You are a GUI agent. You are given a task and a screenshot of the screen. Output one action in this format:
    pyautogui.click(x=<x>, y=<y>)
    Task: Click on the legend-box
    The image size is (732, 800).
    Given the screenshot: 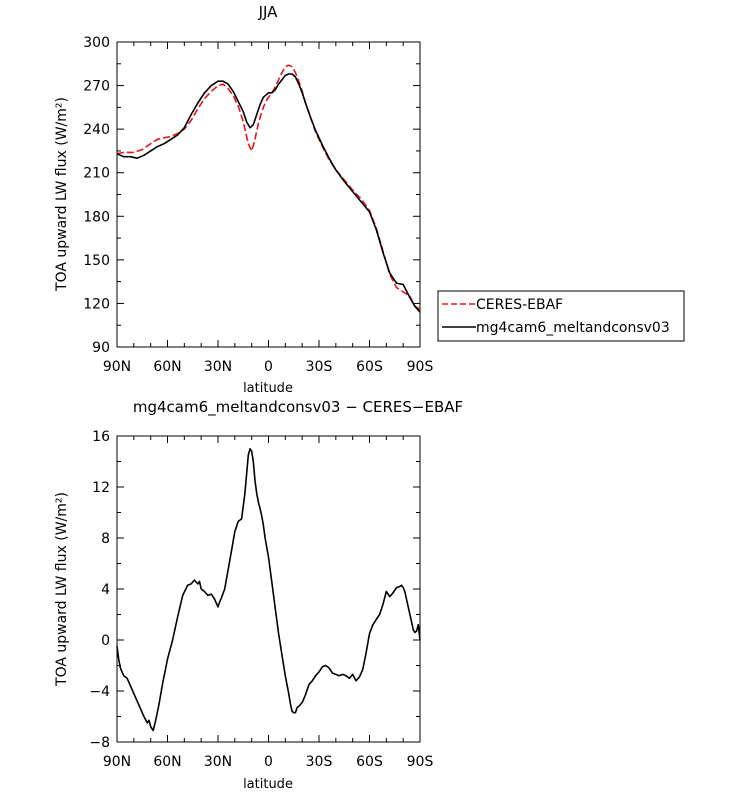 What is the action you would take?
    pyautogui.click(x=561, y=316)
    